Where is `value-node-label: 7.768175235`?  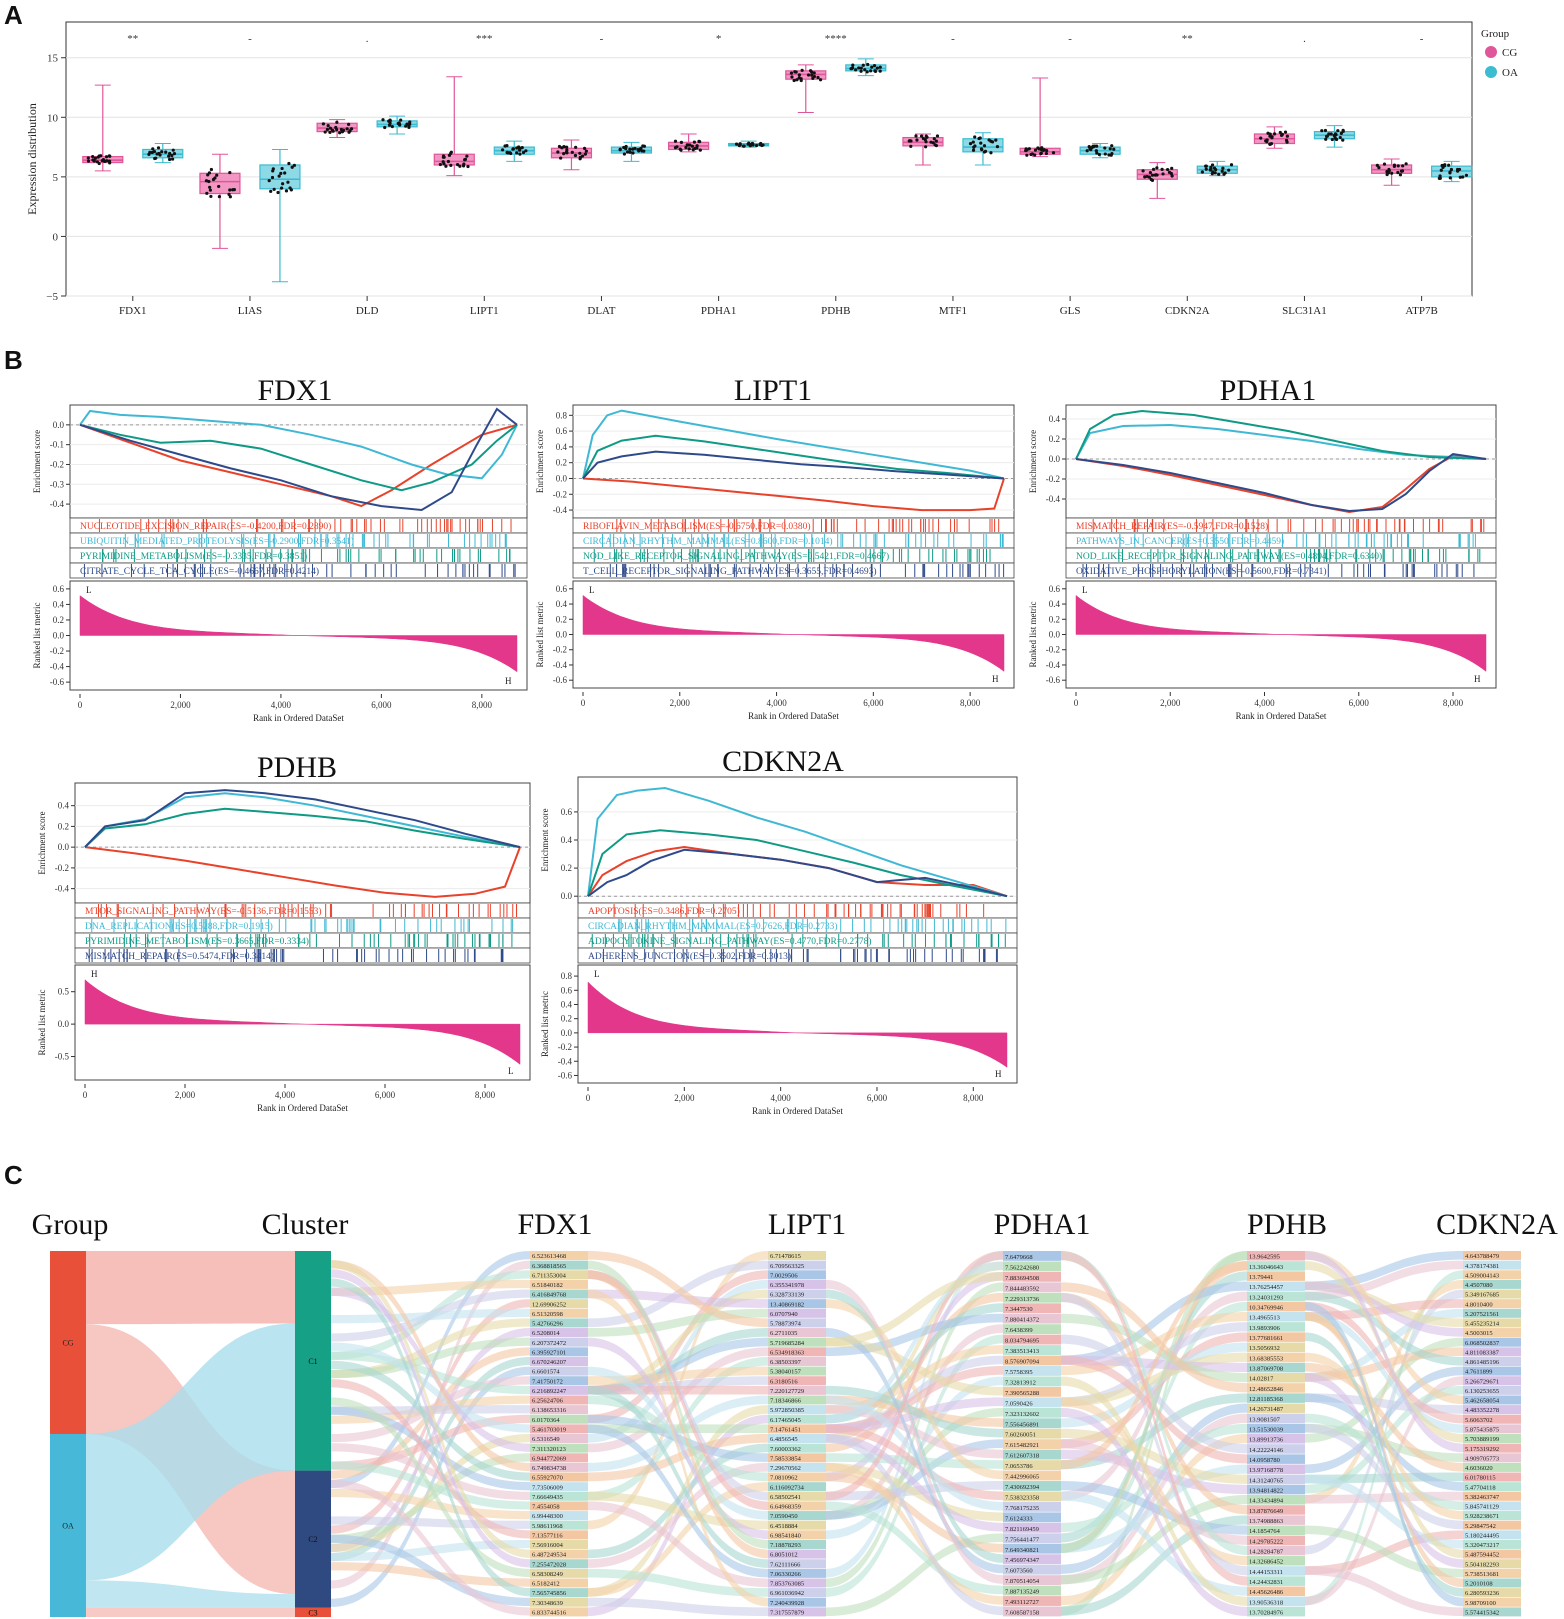 value-node-label: 7.768175235 is located at coordinates (1022, 1508).